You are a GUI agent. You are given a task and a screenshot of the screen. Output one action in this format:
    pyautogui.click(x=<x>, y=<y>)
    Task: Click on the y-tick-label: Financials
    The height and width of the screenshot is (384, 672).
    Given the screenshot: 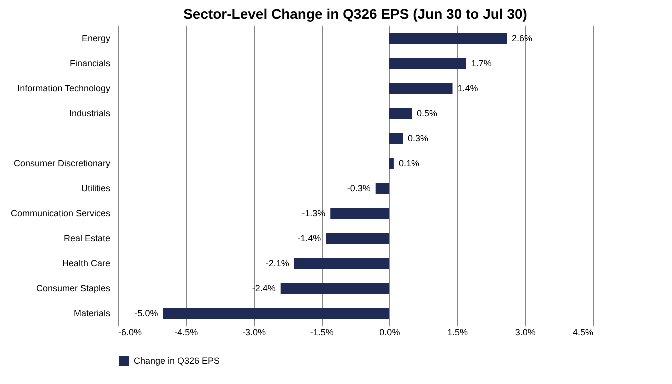 What is the action you would take?
    pyautogui.click(x=90, y=63)
    